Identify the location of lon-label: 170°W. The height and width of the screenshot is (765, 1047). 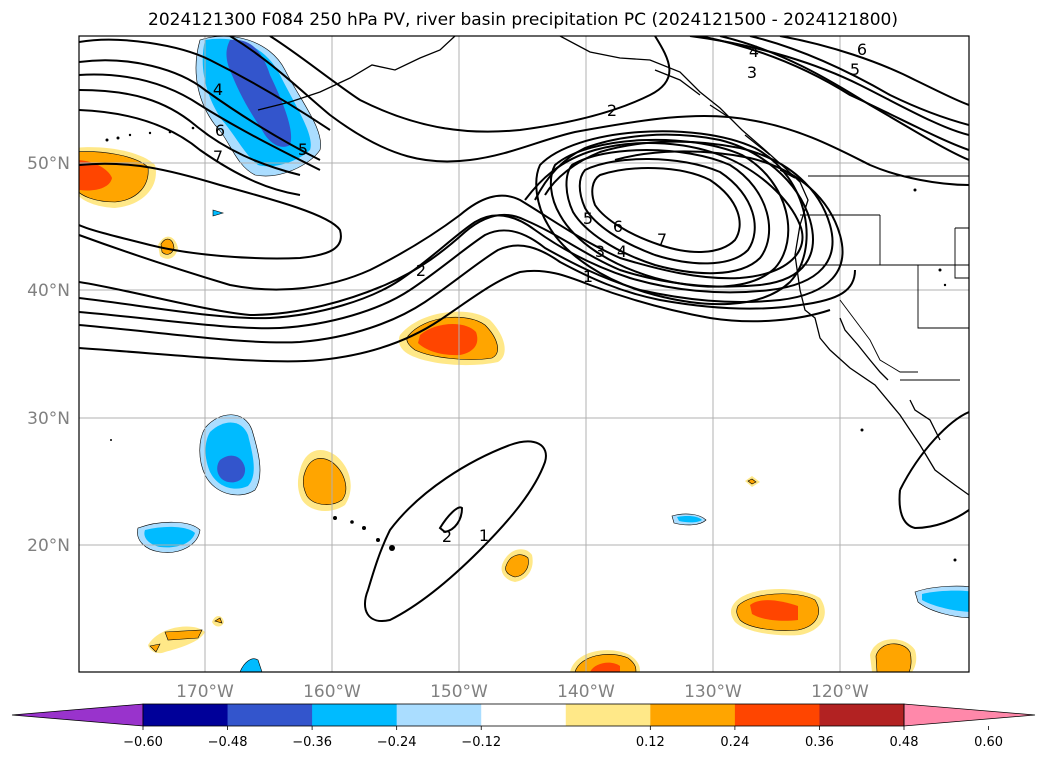
(205, 692).